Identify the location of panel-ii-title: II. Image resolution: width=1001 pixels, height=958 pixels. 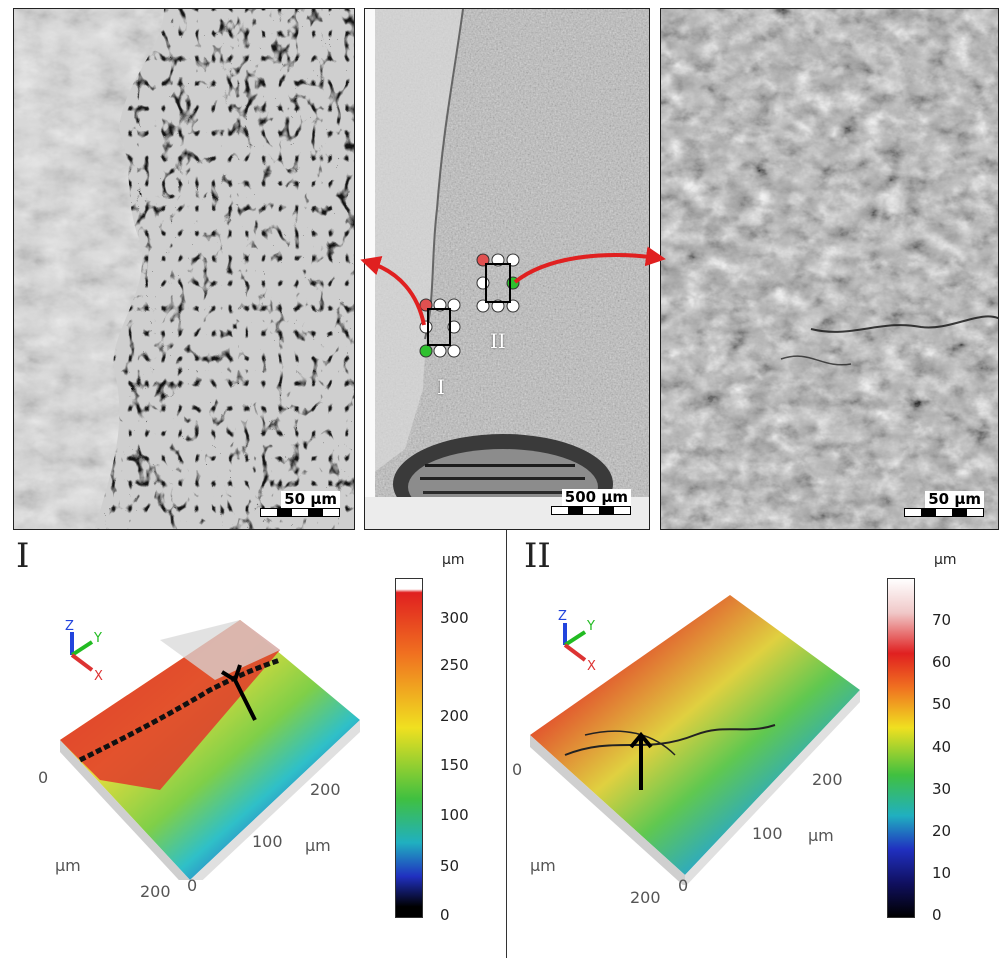
(537, 556).